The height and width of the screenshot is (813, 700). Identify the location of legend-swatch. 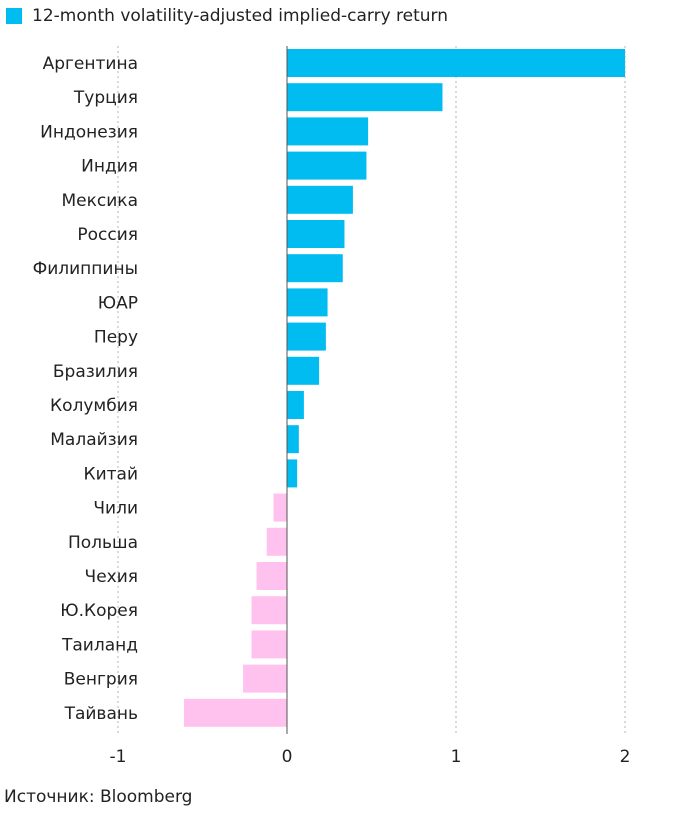
(14, 16).